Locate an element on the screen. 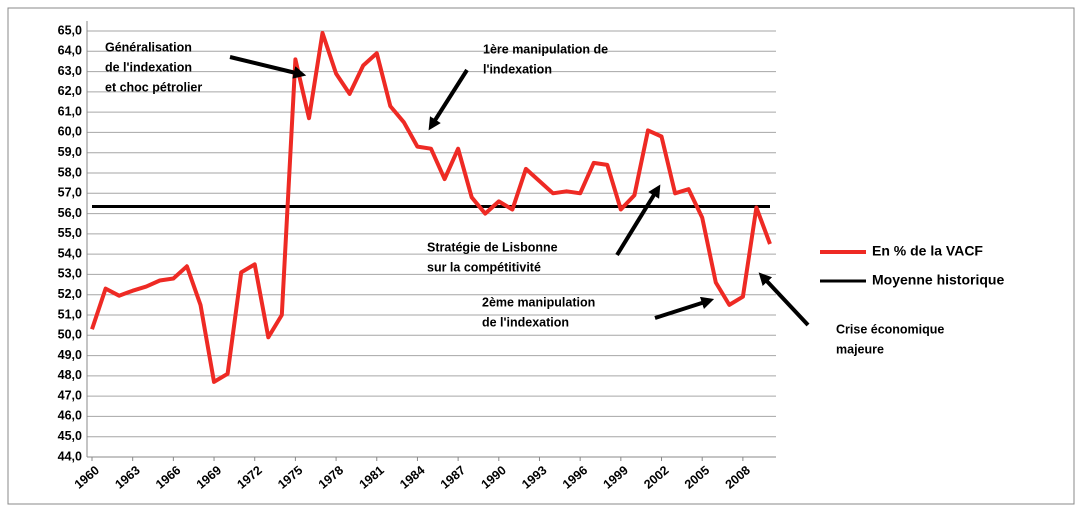 The image size is (1080, 518). y-tick-label: 53,0 is located at coordinates (70, 274).